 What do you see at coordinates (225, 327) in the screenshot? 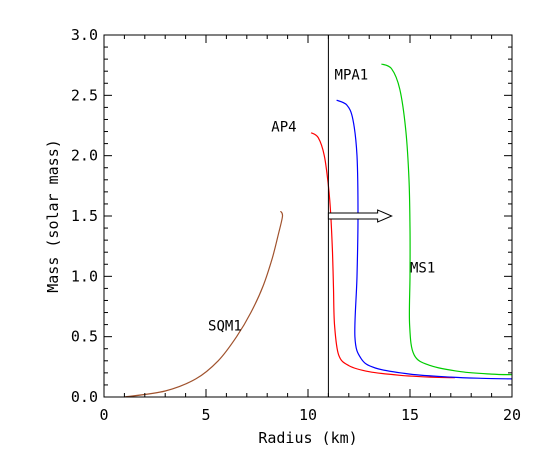
I see `series-label-sqm1: SQM1` at bounding box center [225, 327].